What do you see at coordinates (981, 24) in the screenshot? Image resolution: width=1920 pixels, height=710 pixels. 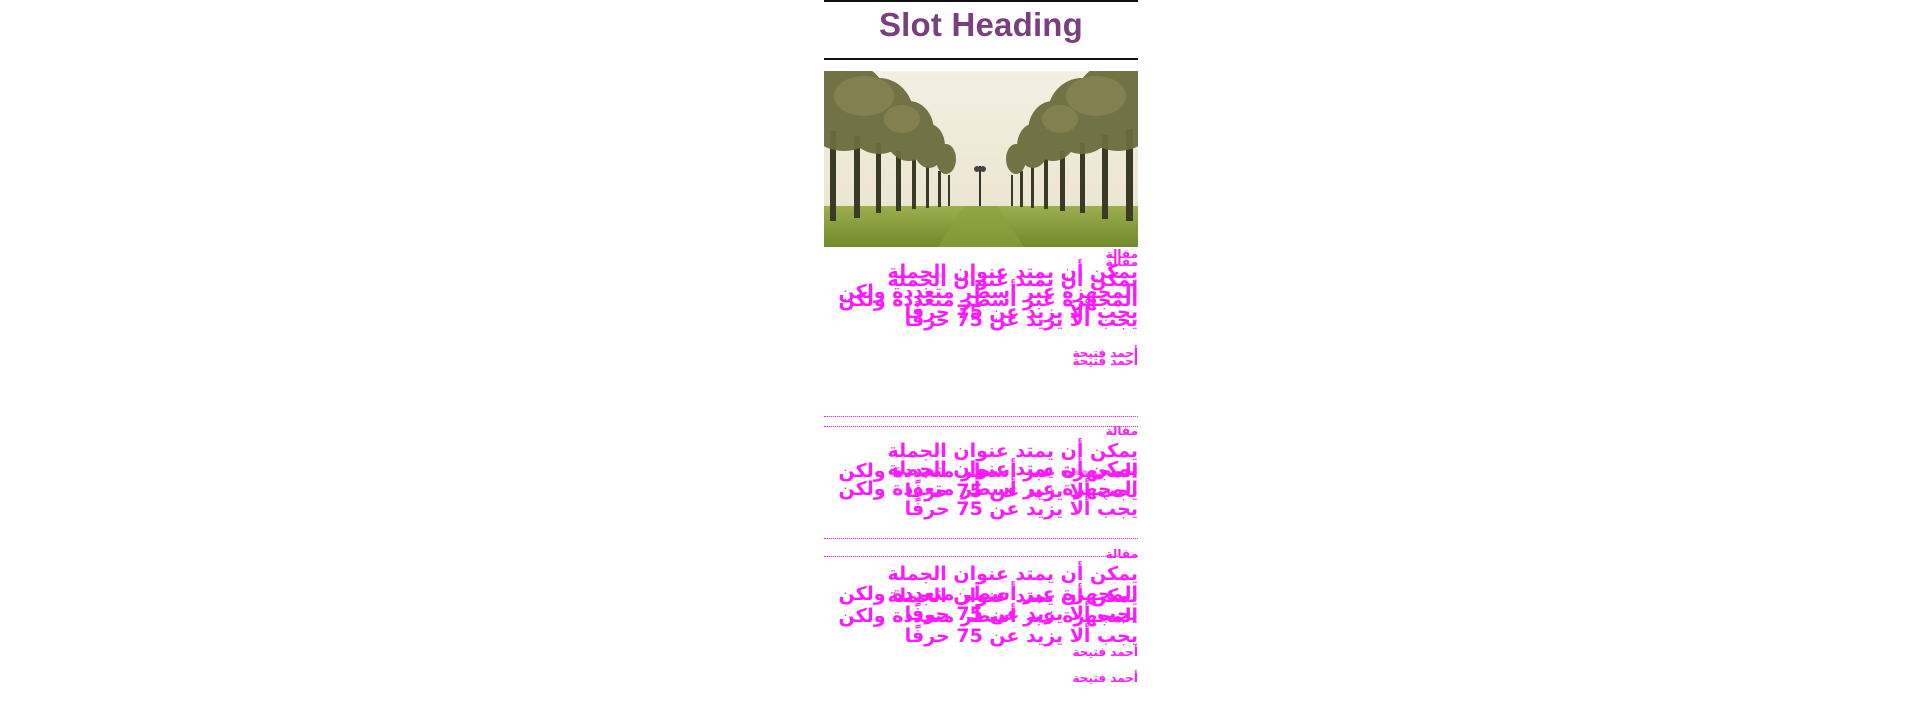 I see `slot-heading: Slot Heading` at bounding box center [981, 24].